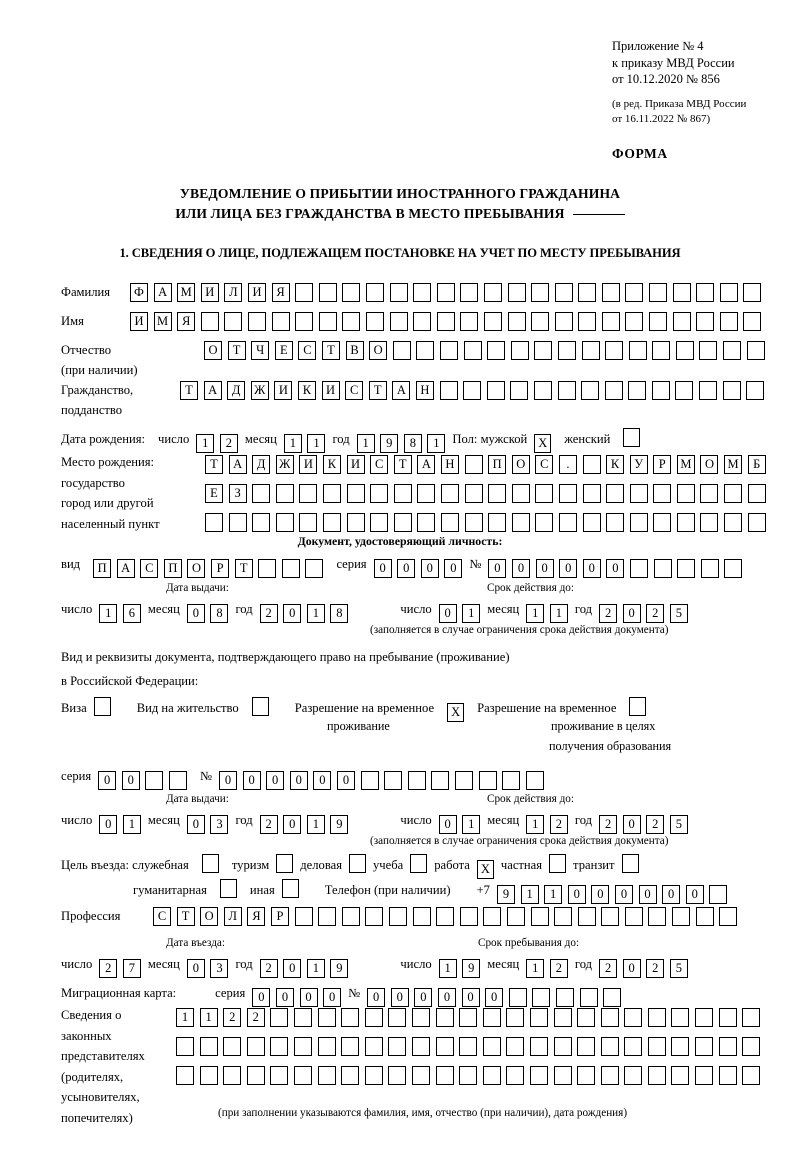  Describe the element at coordinates (449, 464) in the screenshot. I see `char-cell: Н` at that location.